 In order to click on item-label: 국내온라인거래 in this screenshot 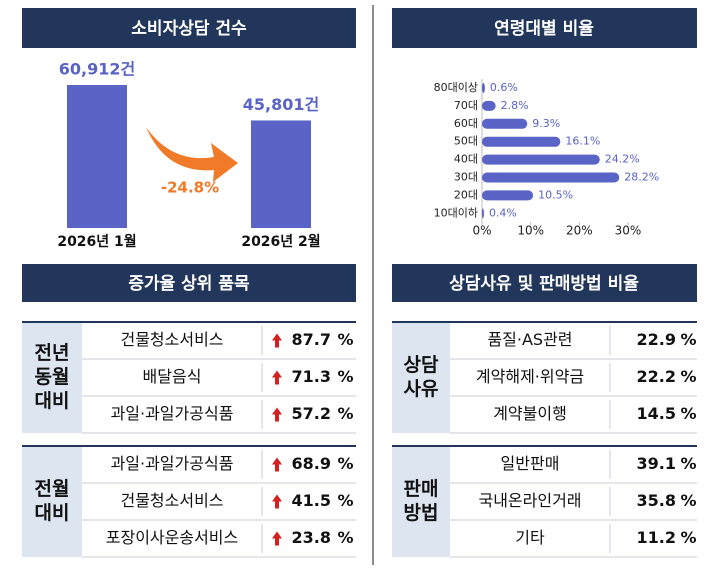, I will do `click(529, 500)`.